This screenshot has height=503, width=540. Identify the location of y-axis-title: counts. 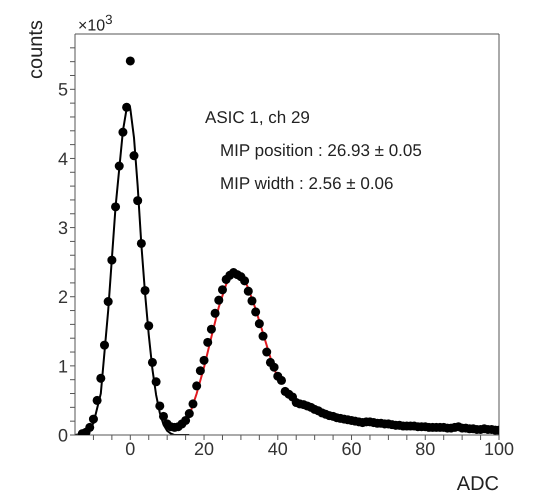
(36, 49).